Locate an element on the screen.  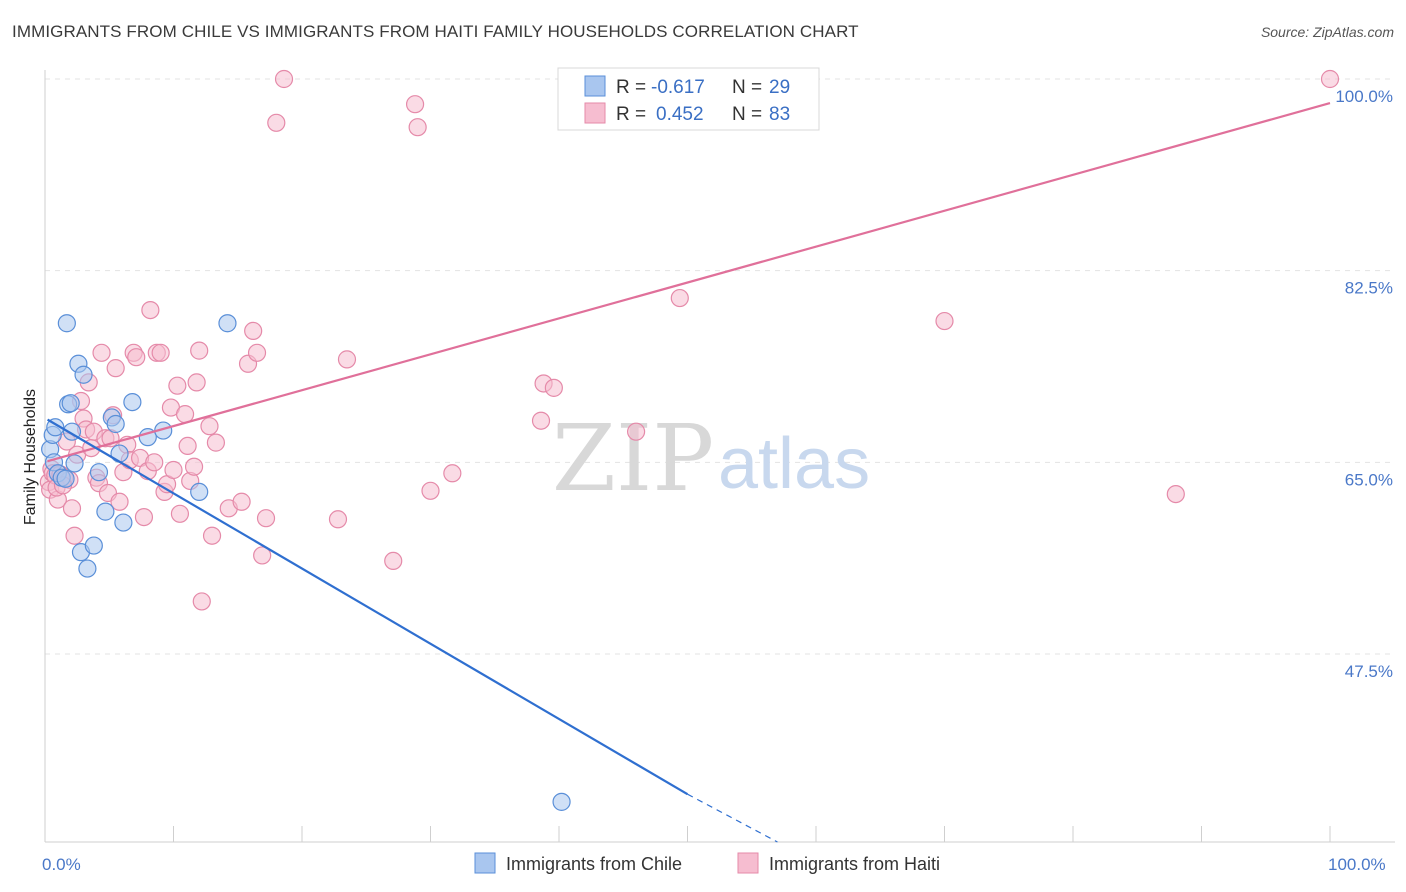
legend-n-label-haiti: N = is located at coordinates (747, 114).